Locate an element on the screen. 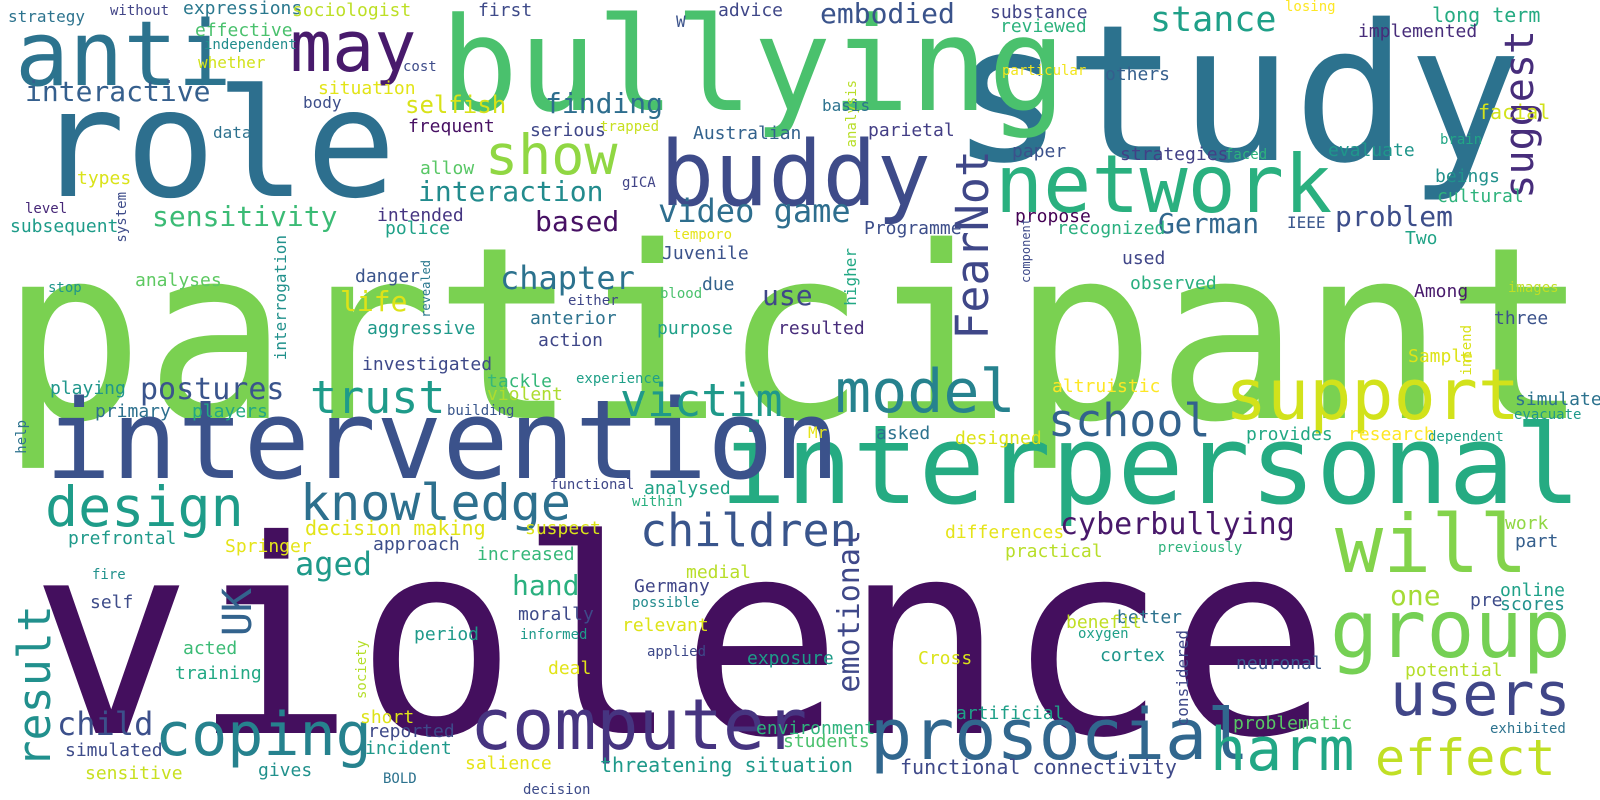 Image resolution: width=1600 pixels, height=800 pixels. cloud-word: strategies is located at coordinates (1174, 154).